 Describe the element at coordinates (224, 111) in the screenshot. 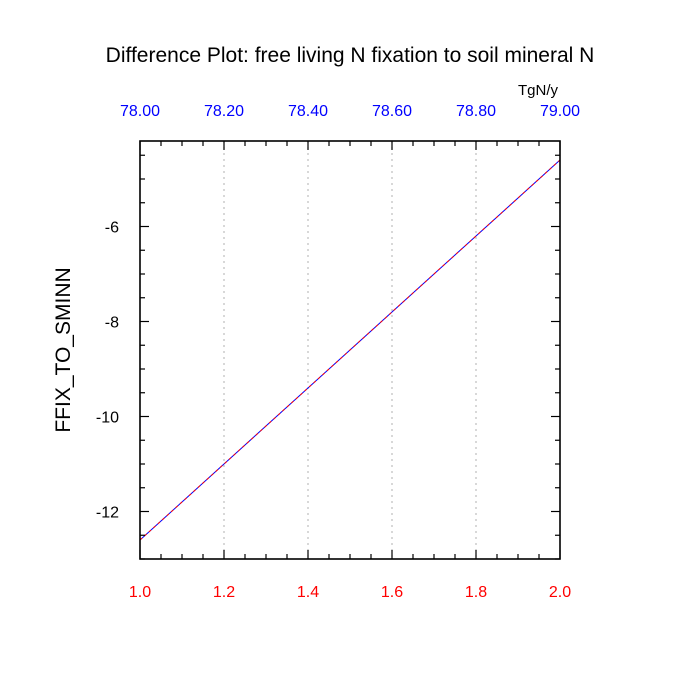

I see `top-tick-label: 78.20` at that location.